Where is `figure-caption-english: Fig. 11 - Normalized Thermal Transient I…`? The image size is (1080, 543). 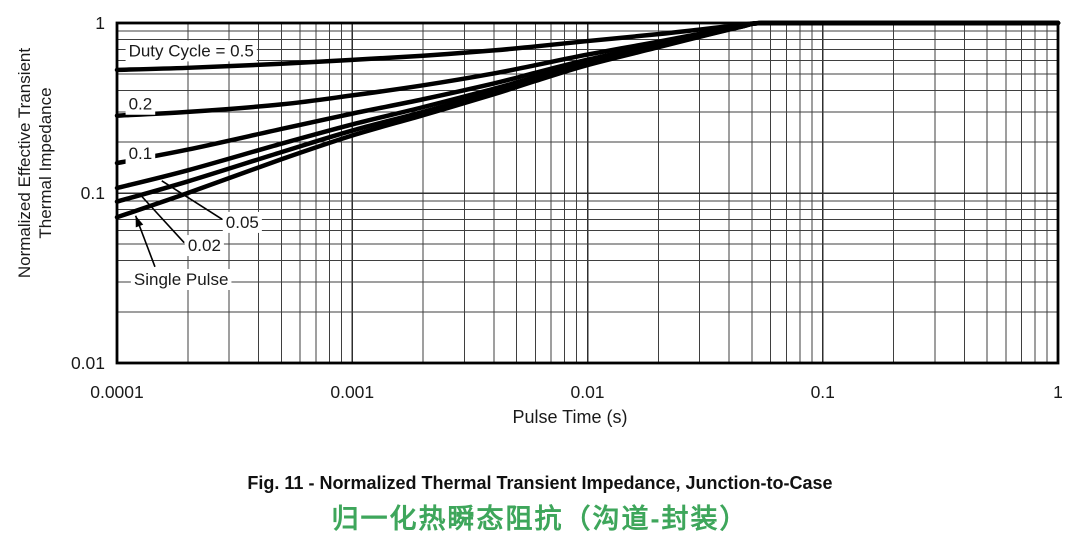 figure-caption-english: Fig. 11 - Normalized Thermal Transient I… is located at coordinates (540, 483).